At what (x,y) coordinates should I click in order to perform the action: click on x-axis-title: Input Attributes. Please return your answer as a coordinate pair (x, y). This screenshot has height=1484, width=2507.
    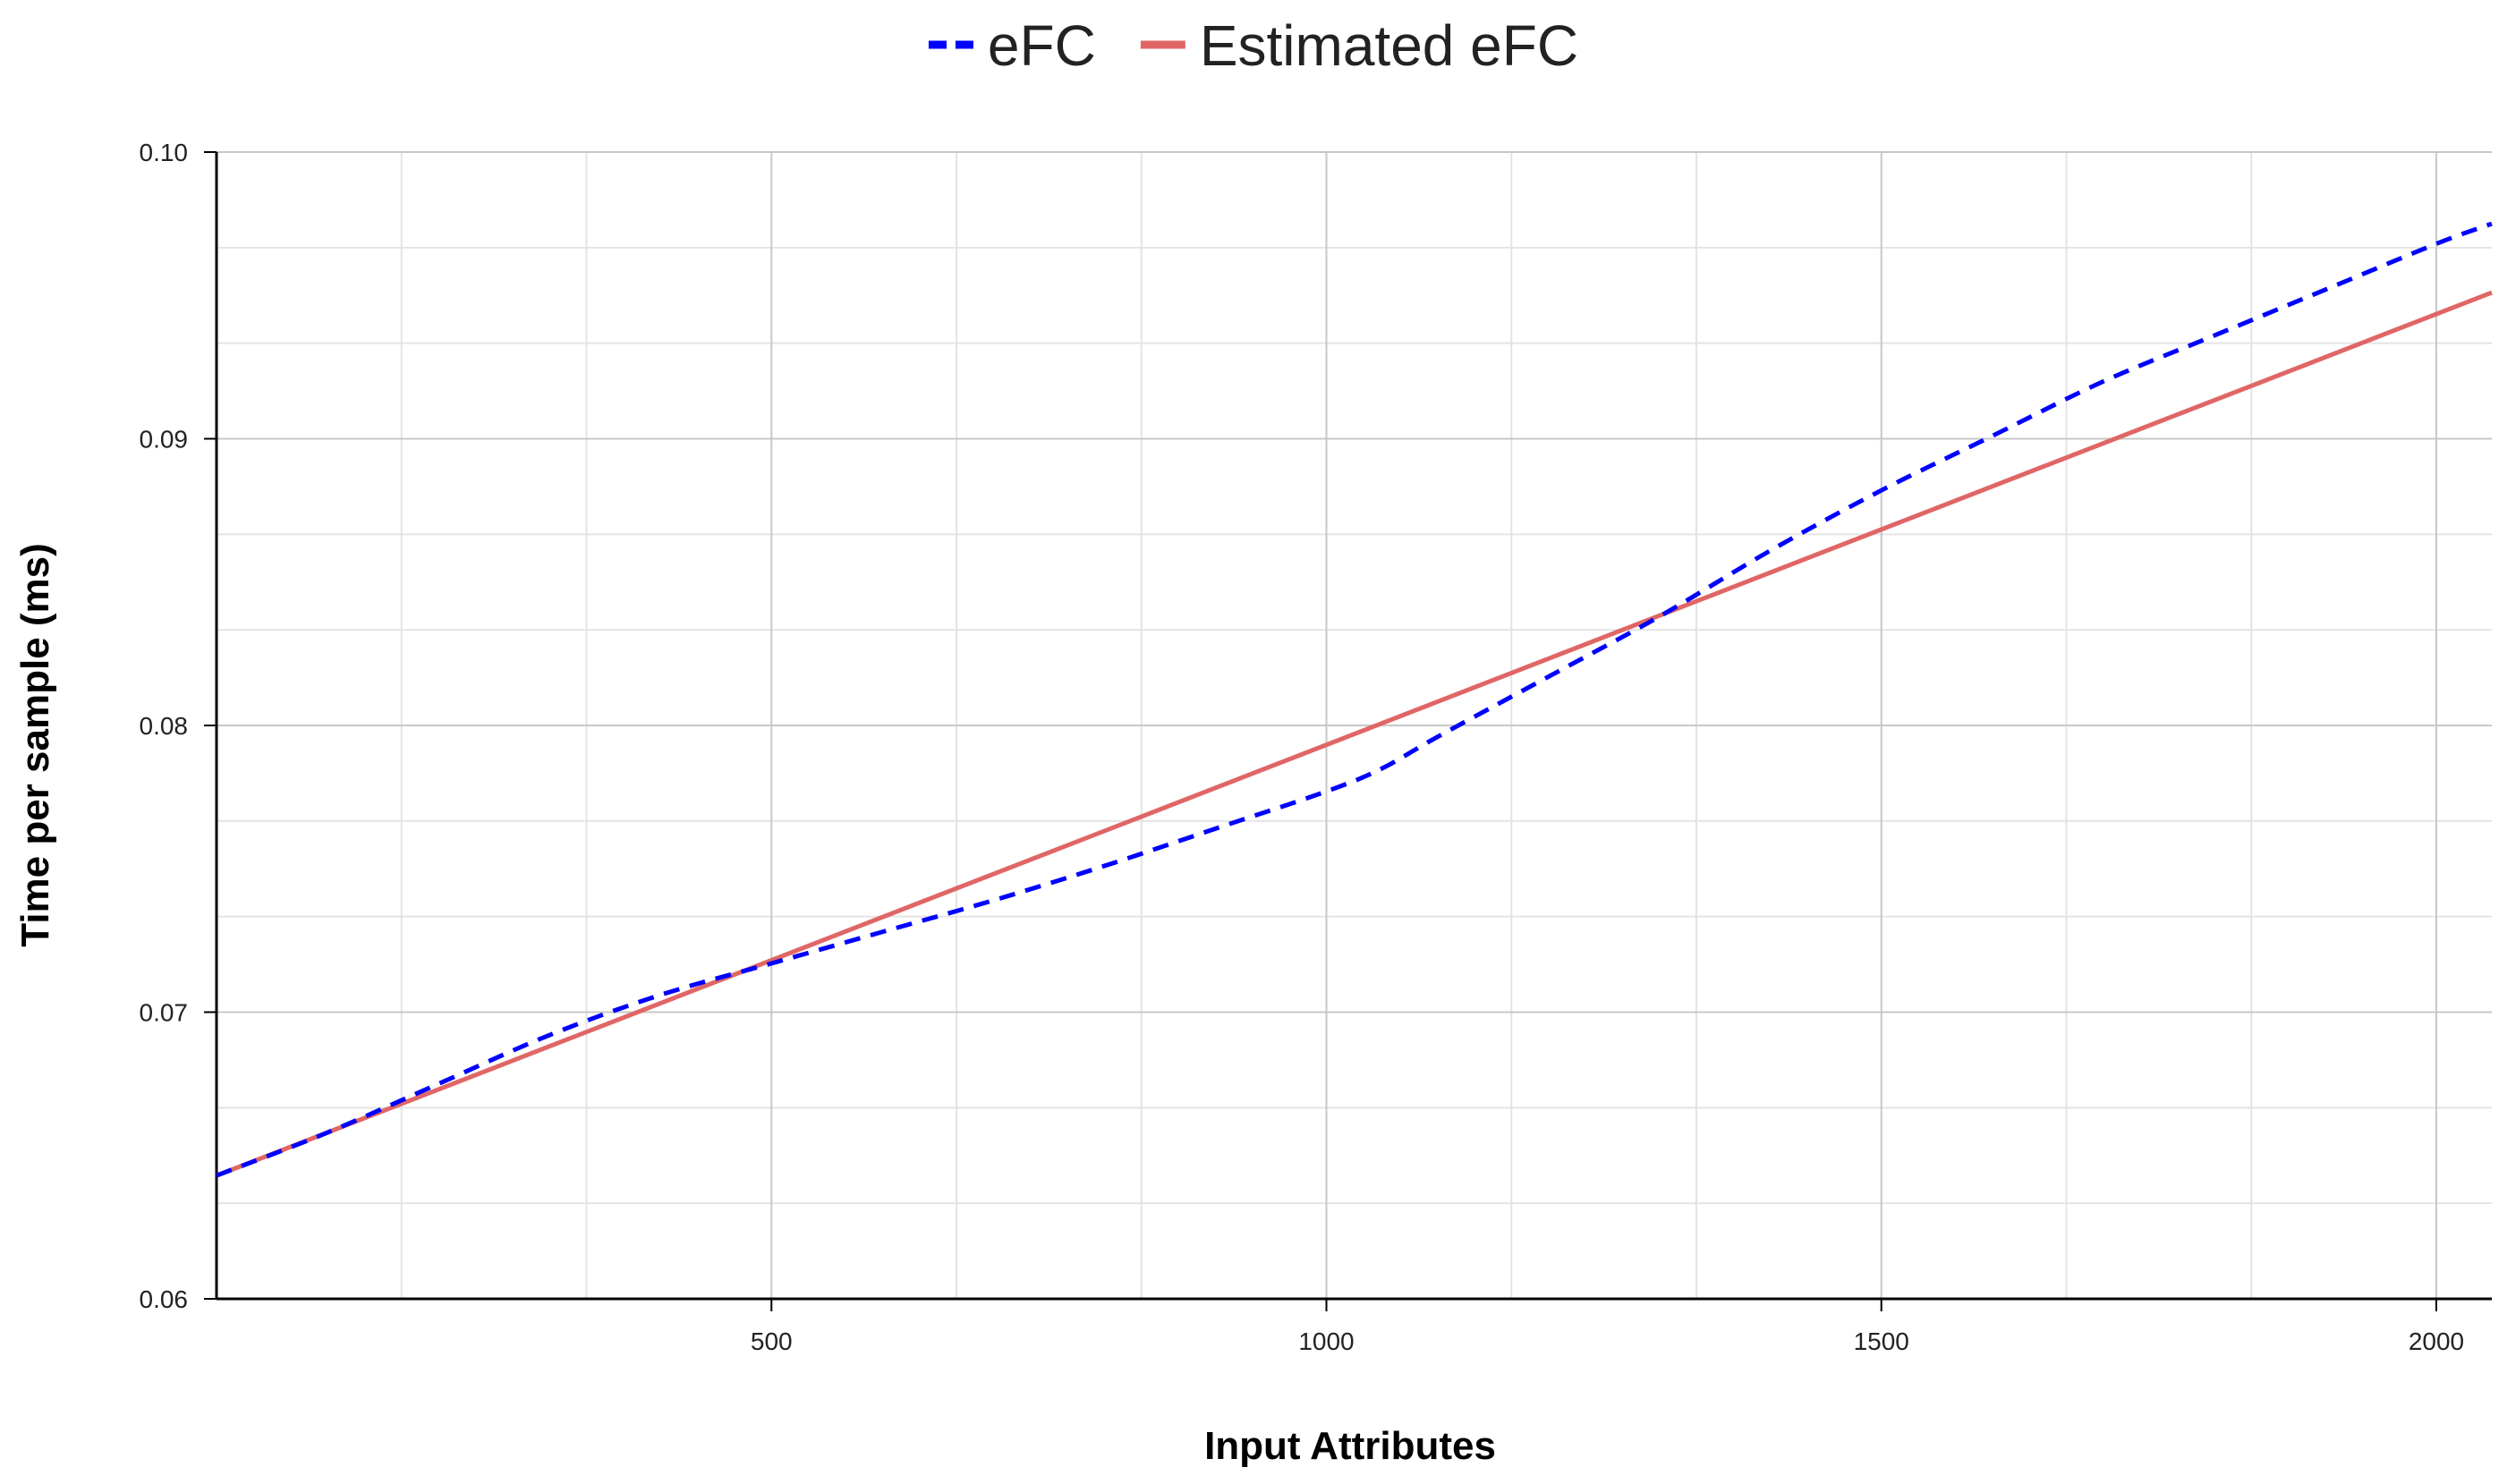
    Looking at the image, I should click on (1350, 1446).